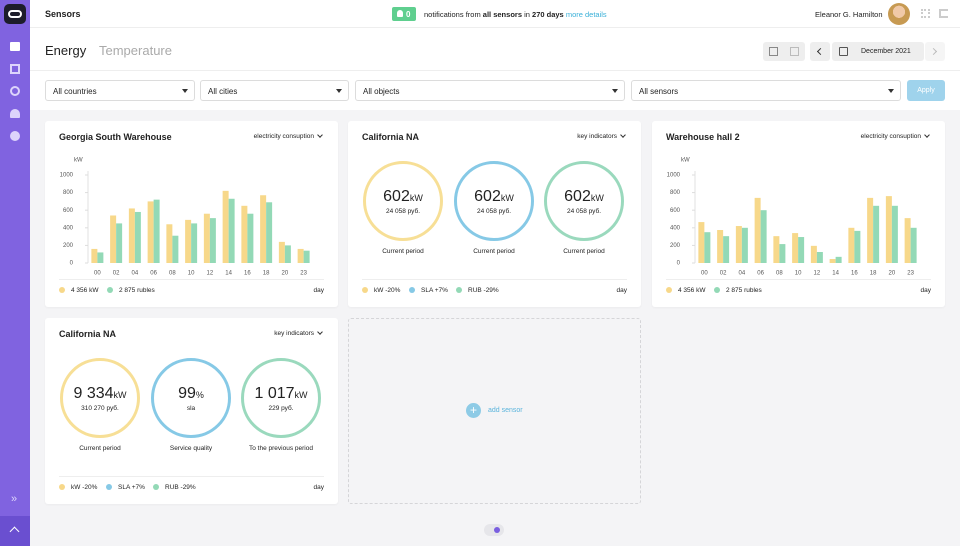  What do you see at coordinates (15, 46) in the screenshot?
I see `home-icon` at bounding box center [15, 46].